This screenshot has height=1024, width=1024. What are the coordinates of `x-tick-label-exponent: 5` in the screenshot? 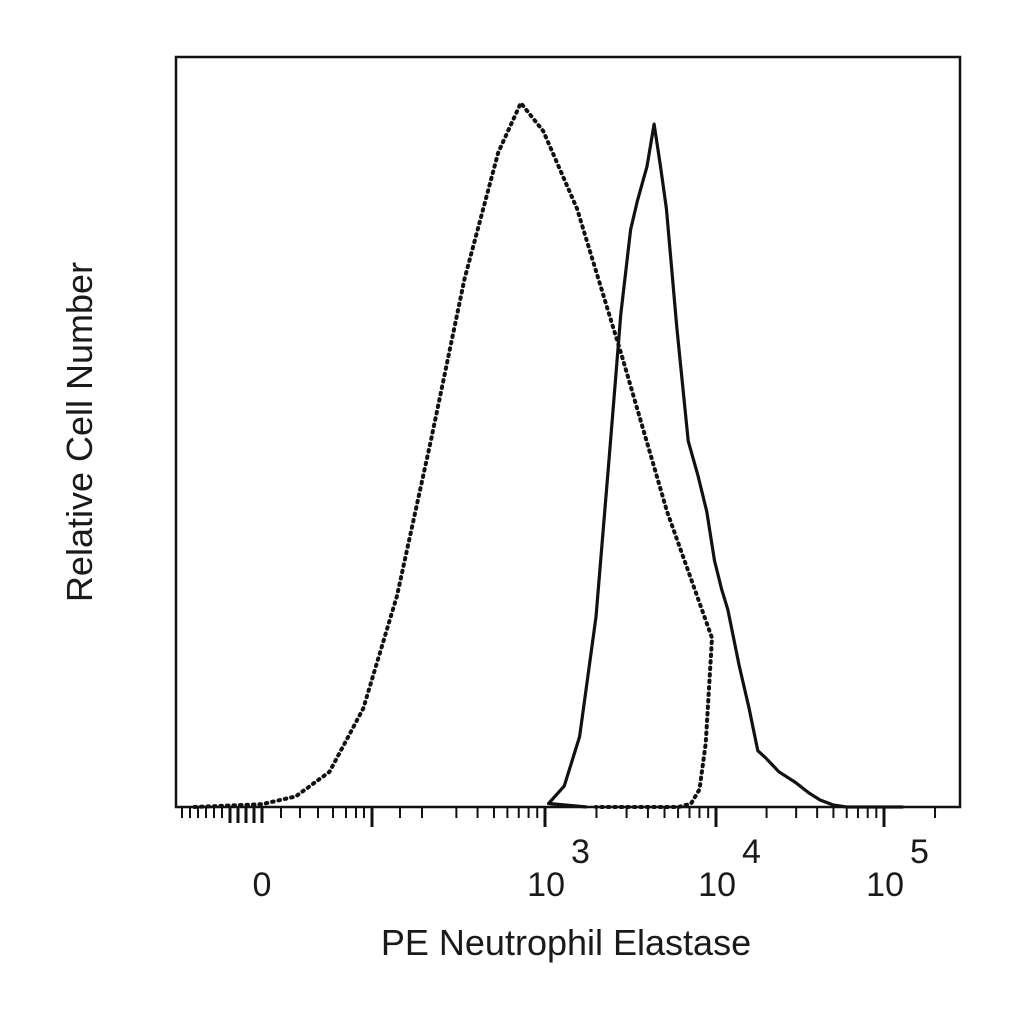 It's located at (919, 852).